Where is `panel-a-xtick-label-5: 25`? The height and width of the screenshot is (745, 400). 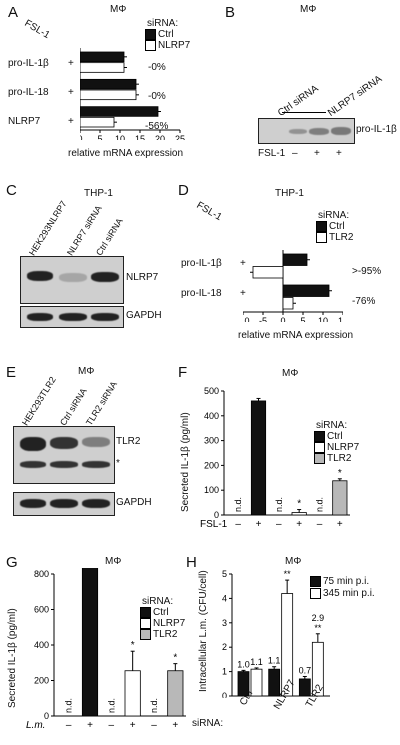 panel-a-xtick-label-5: 25 is located at coordinates (180, 137).